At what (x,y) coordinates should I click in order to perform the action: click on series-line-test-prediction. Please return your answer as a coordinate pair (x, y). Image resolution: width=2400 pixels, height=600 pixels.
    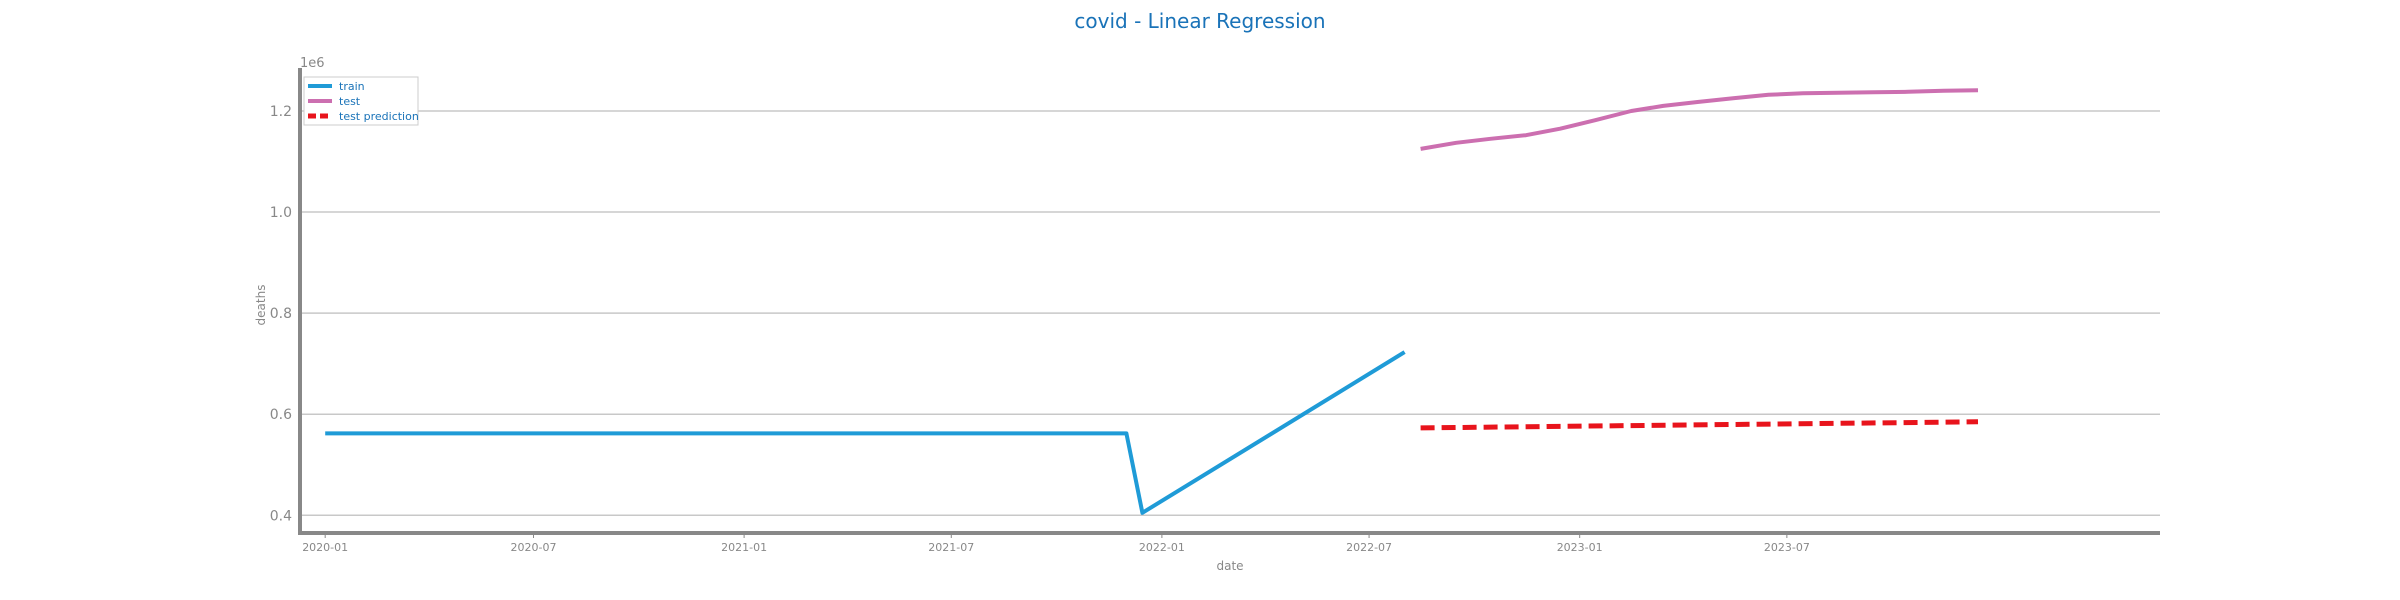
    Looking at the image, I should click on (1699, 425).